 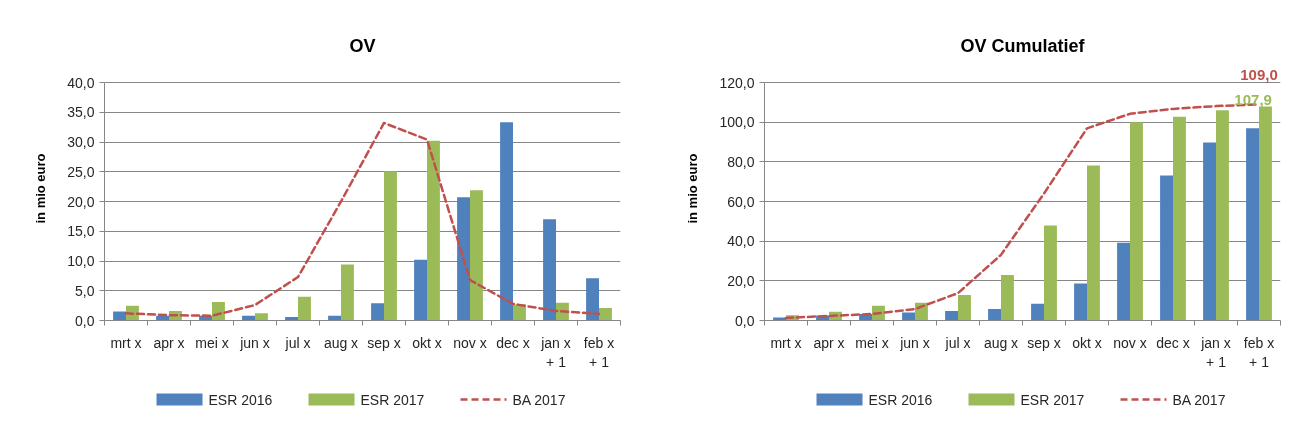 What do you see at coordinates (81, 112) in the screenshot?
I see `y-tick-label: 35,0` at bounding box center [81, 112].